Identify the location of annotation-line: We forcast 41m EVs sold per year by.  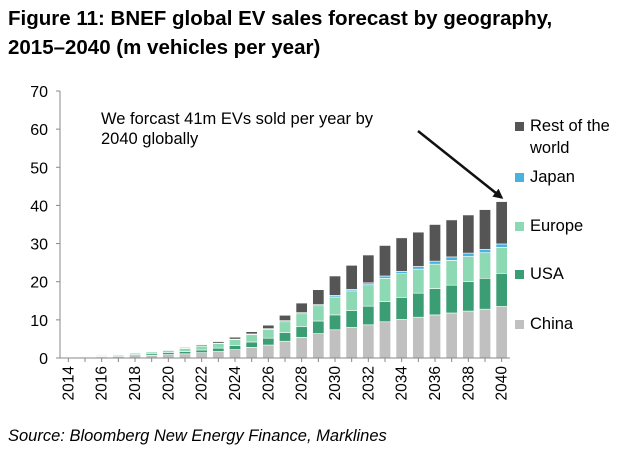
(237, 119).